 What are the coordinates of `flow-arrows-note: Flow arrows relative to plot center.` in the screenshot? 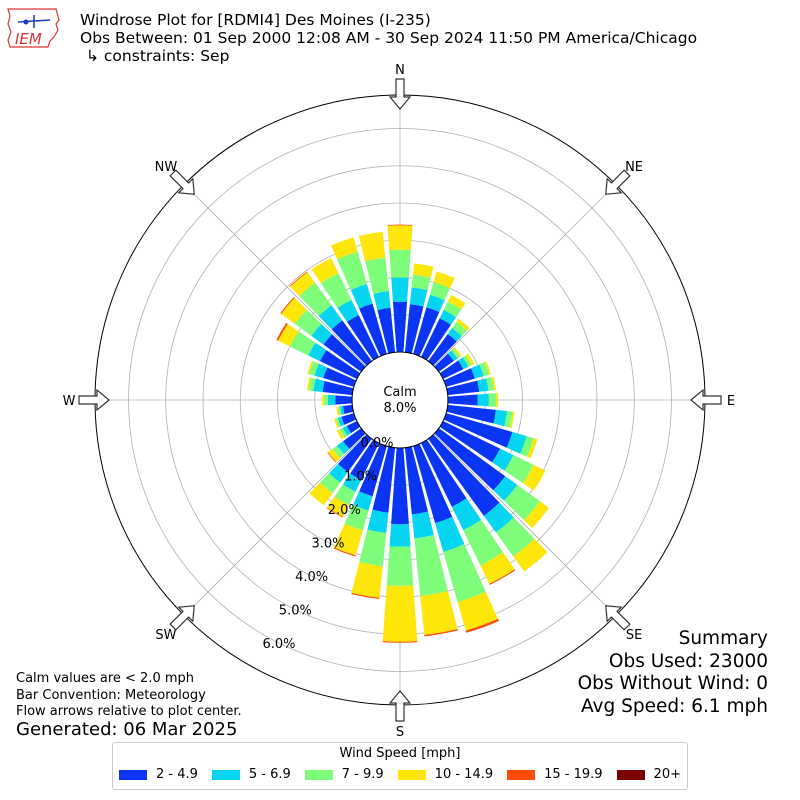 It's located at (129, 711).